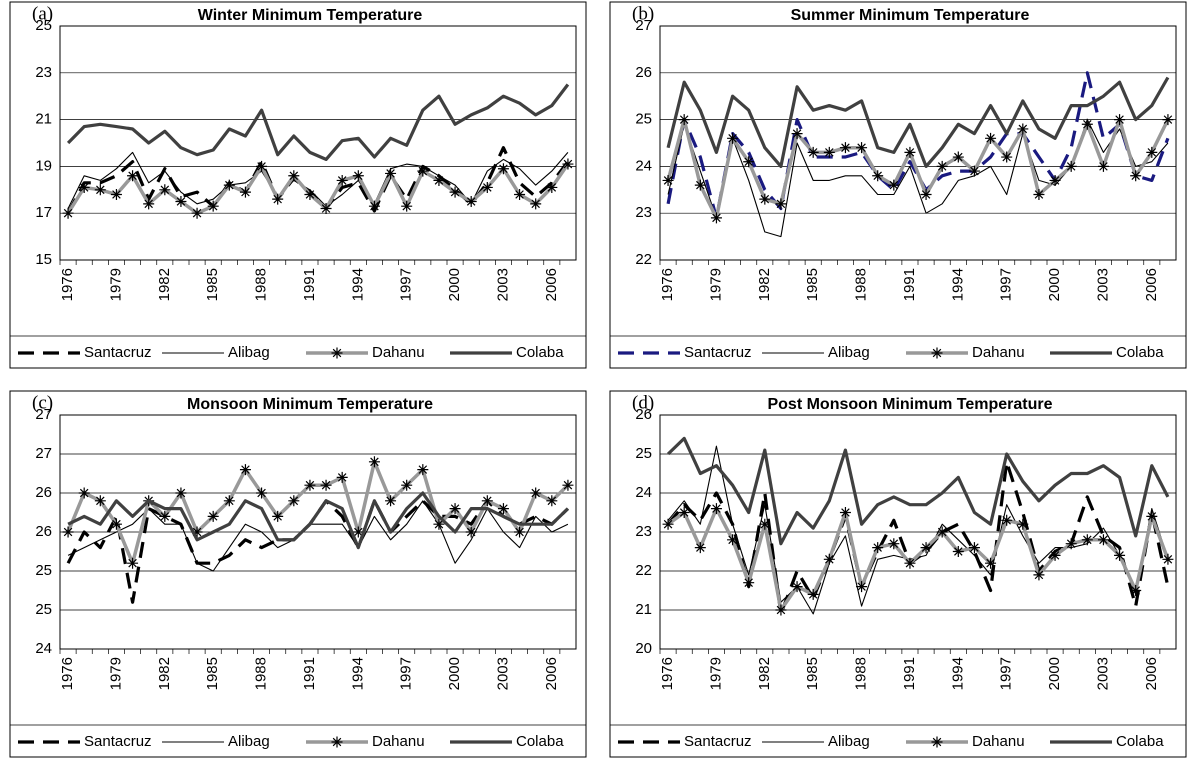 This screenshot has height=759, width=1194. What do you see at coordinates (643, 402) in the screenshot?
I see `panel-label: (d)` at bounding box center [643, 402].